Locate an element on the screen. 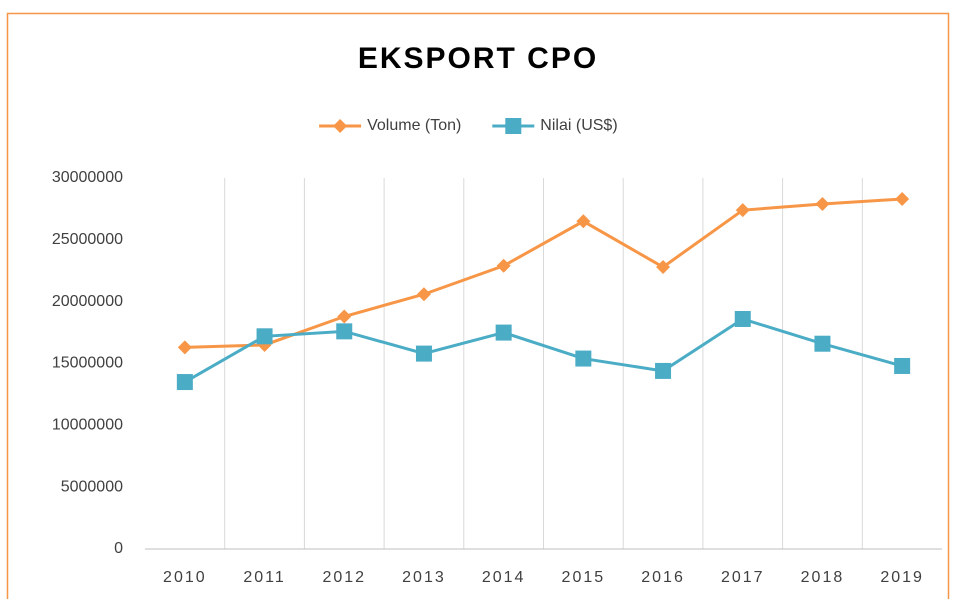 This screenshot has height=599, width=956. x-tick-label: 2012 is located at coordinates (344, 577).